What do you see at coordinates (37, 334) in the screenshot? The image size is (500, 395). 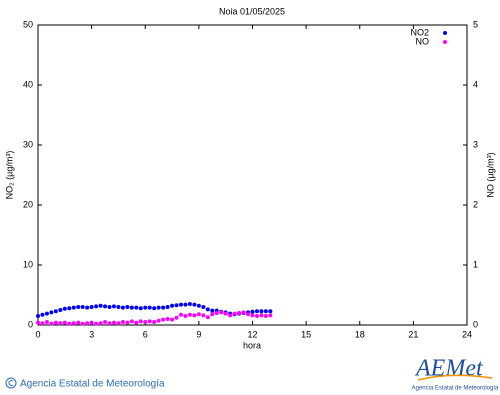 I see `x-tick-label: 0` at bounding box center [37, 334].